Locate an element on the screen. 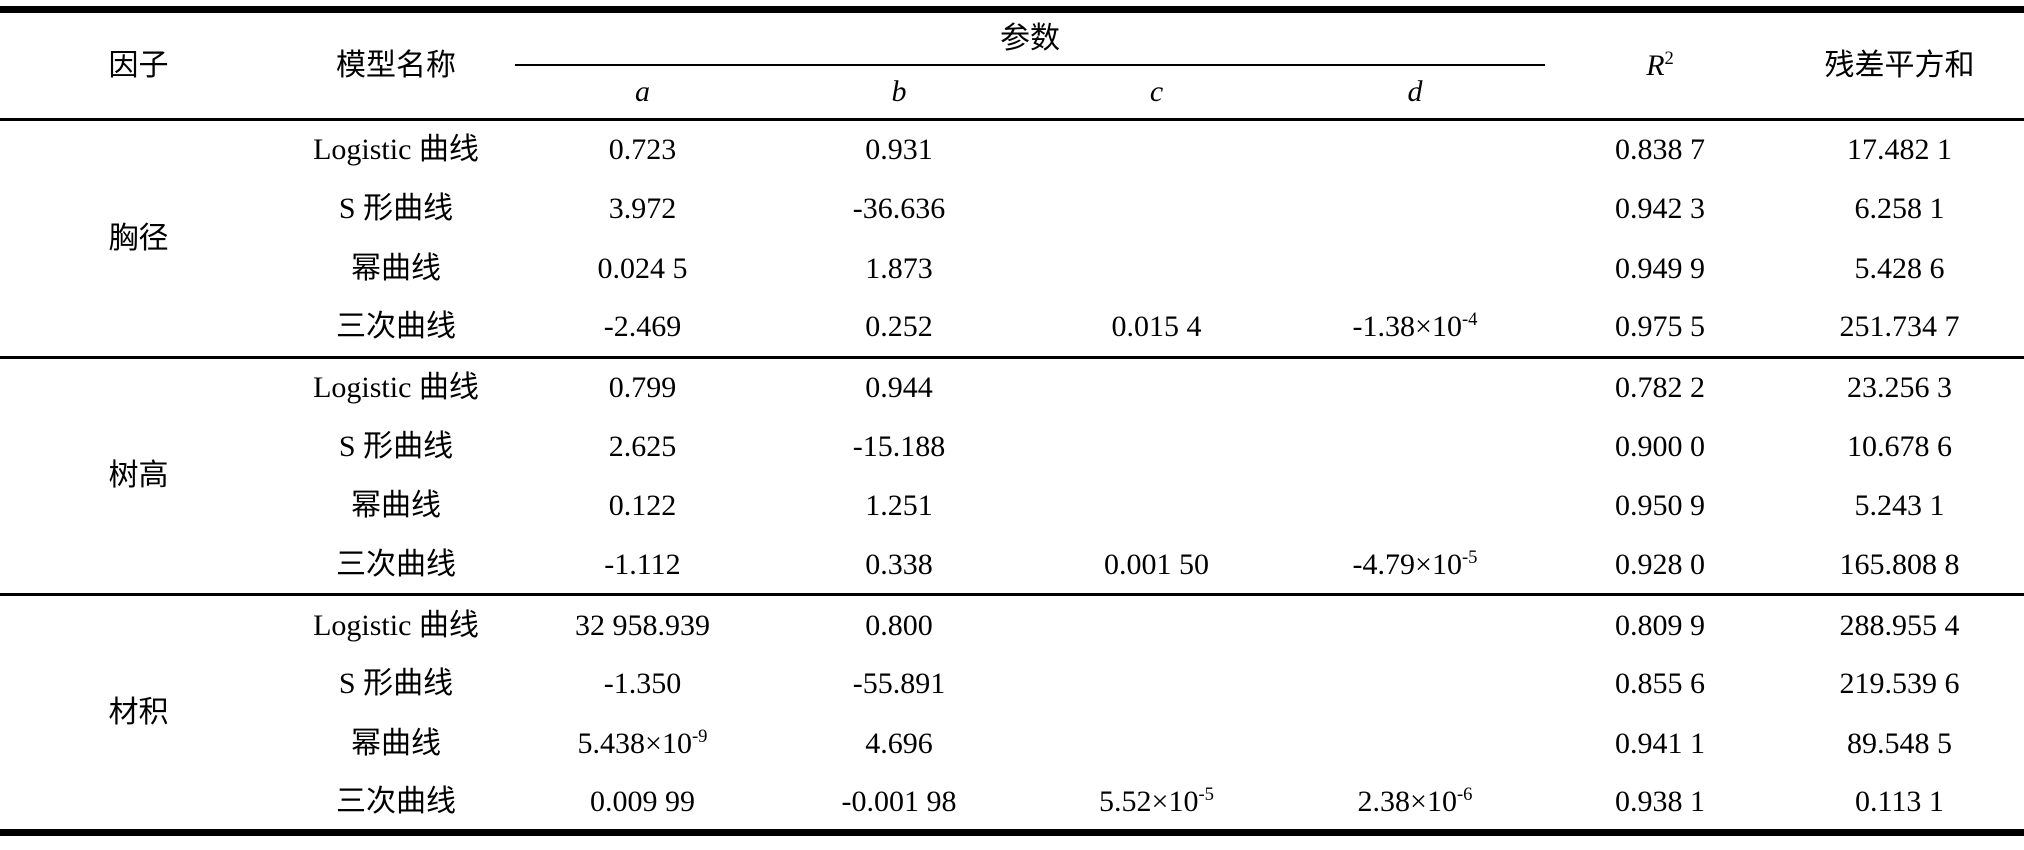 The height and width of the screenshot is (850, 2024). header-param-a: a is located at coordinates (642, 92).